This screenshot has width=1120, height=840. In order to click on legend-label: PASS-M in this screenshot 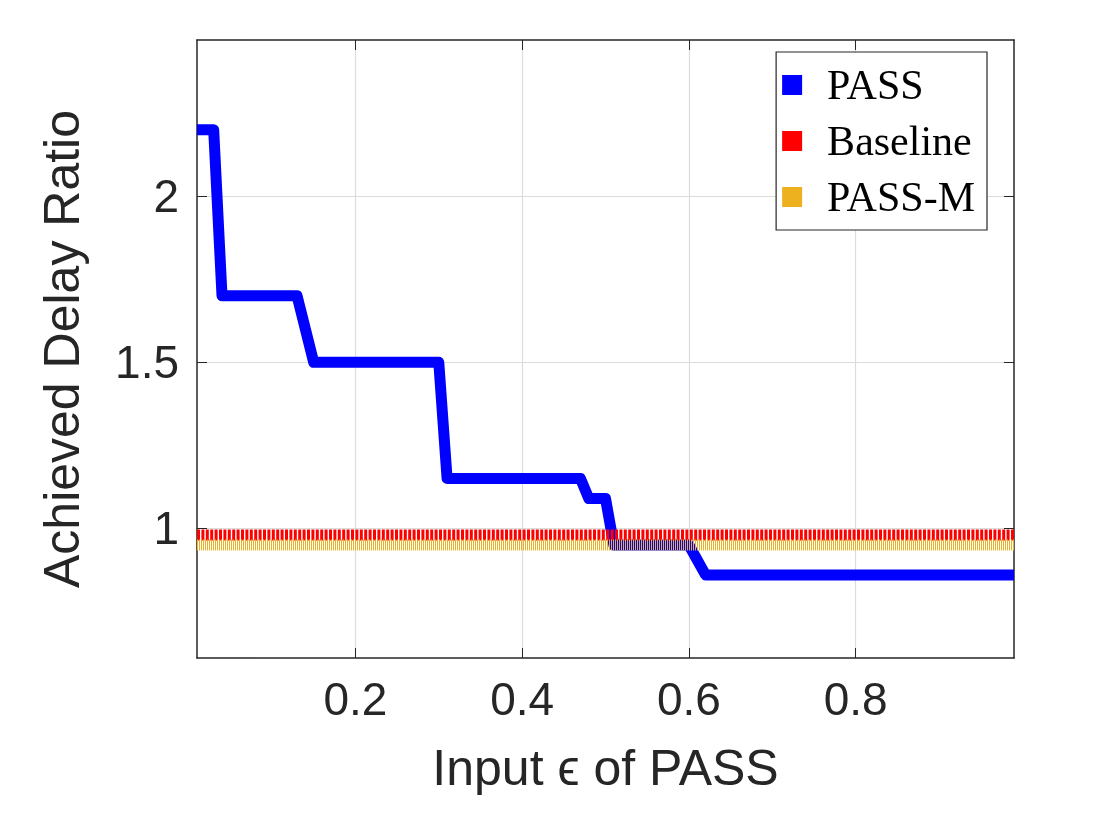, I will do `click(901, 197)`.